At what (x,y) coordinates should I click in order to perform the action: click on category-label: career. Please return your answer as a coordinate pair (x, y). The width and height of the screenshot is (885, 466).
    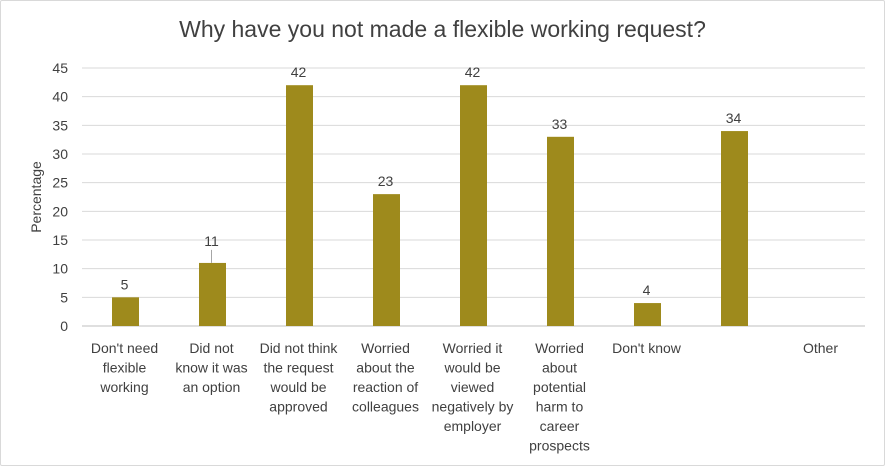
    Looking at the image, I should click on (560, 426).